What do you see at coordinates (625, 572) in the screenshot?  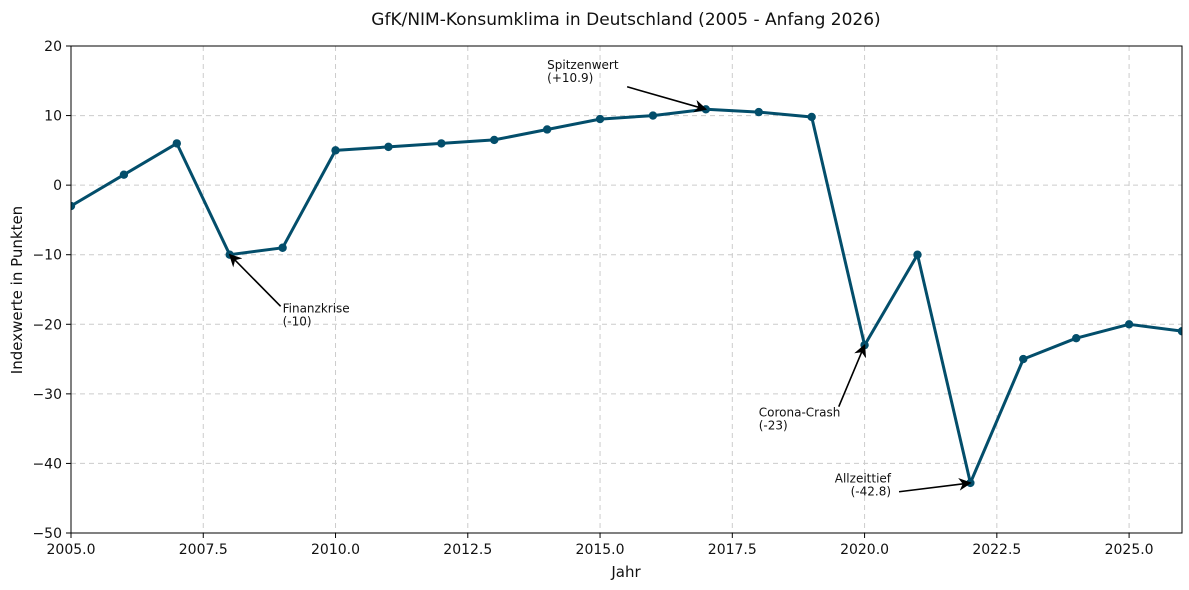 I see `x-axis-label: Jahr` at bounding box center [625, 572].